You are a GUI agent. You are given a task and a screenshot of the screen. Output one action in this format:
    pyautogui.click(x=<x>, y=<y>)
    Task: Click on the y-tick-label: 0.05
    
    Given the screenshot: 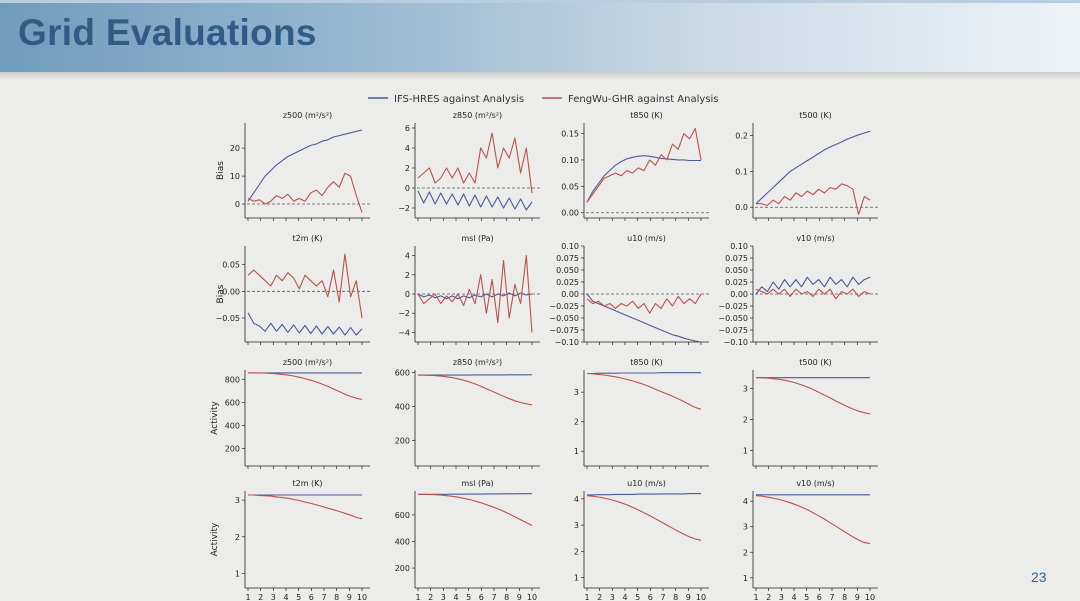 What is the action you would take?
    pyautogui.click(x=231, y=265)
    